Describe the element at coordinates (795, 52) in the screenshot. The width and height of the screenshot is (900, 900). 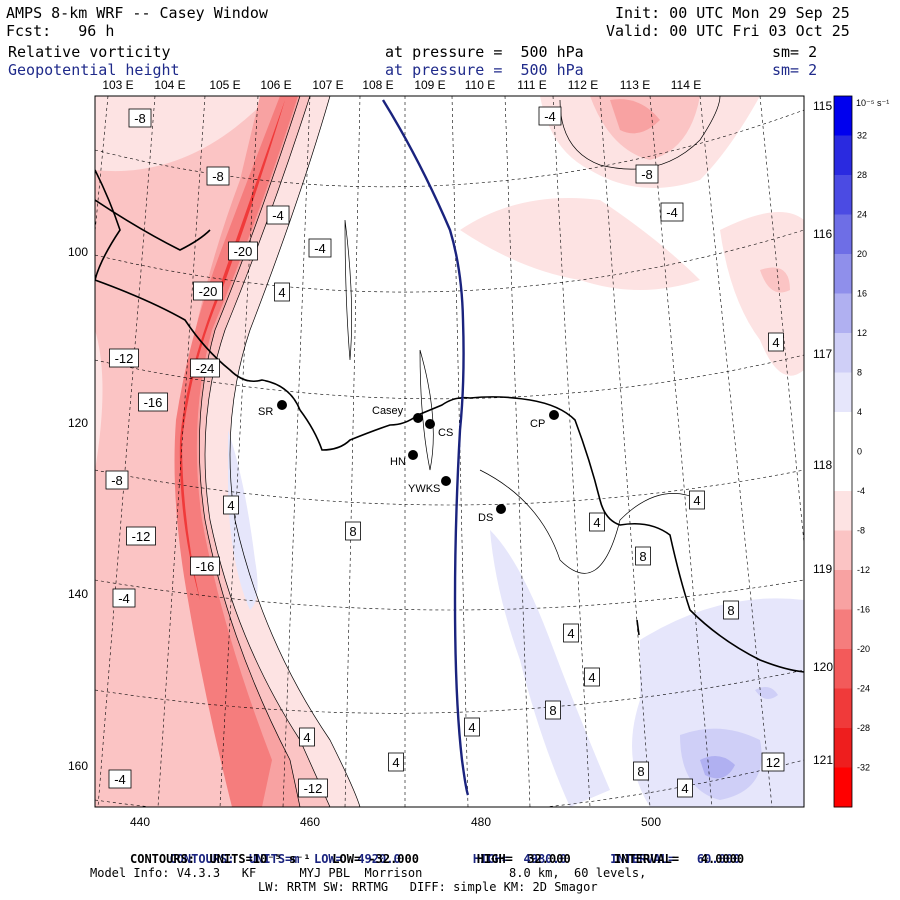
I see `field1-smoothing: sm= 2` at that location.